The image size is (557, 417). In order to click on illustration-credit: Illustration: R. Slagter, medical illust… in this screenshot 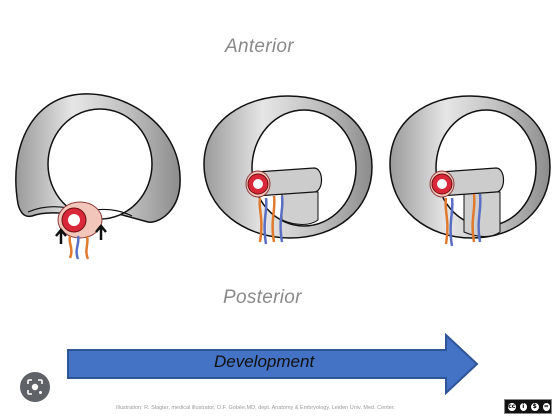, I will do `click(255, 408)`.